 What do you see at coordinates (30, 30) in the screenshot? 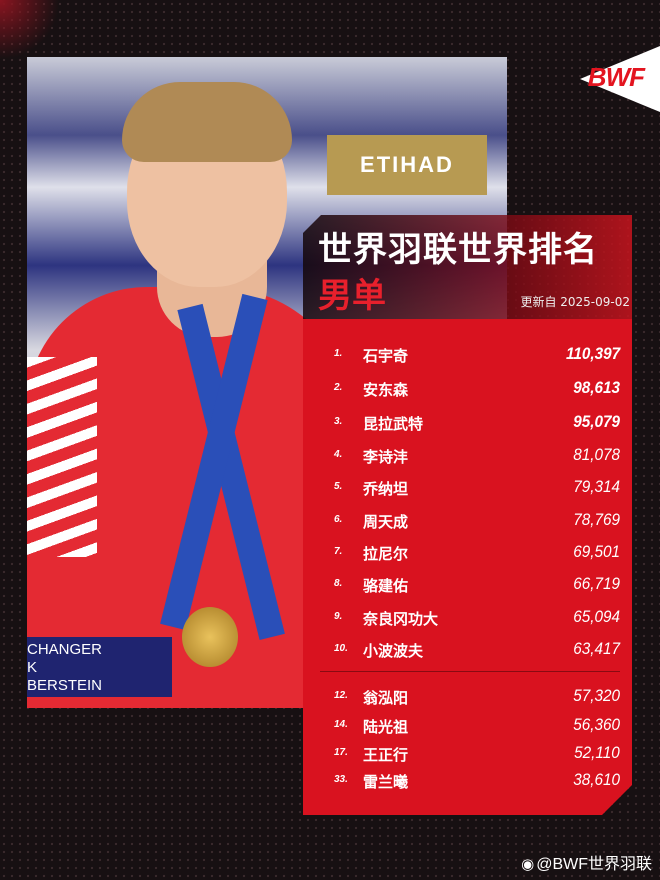
I see `background-glow` at bounding box center [30, 30].